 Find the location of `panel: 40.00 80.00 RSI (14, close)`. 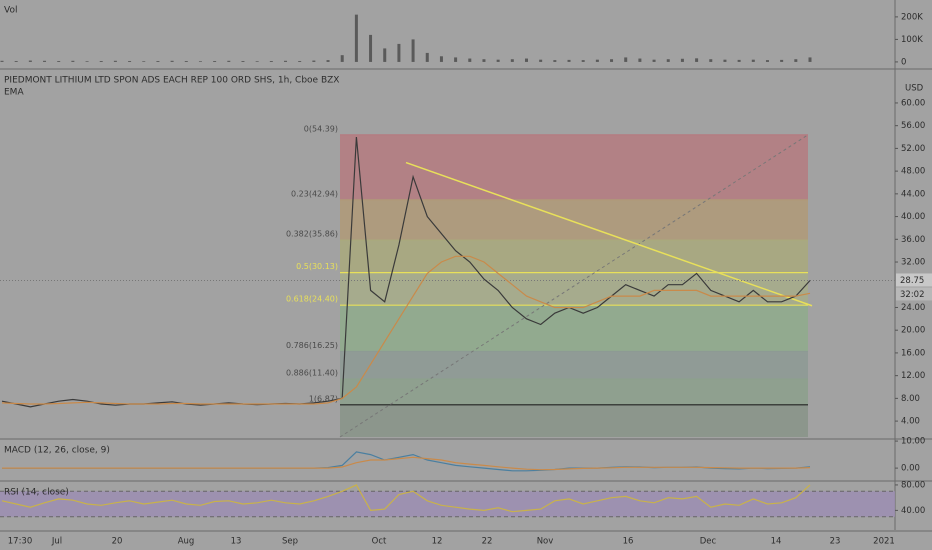

panel: 40.00 80.00 RSI (14, close) is located at coordinates (462, 499).